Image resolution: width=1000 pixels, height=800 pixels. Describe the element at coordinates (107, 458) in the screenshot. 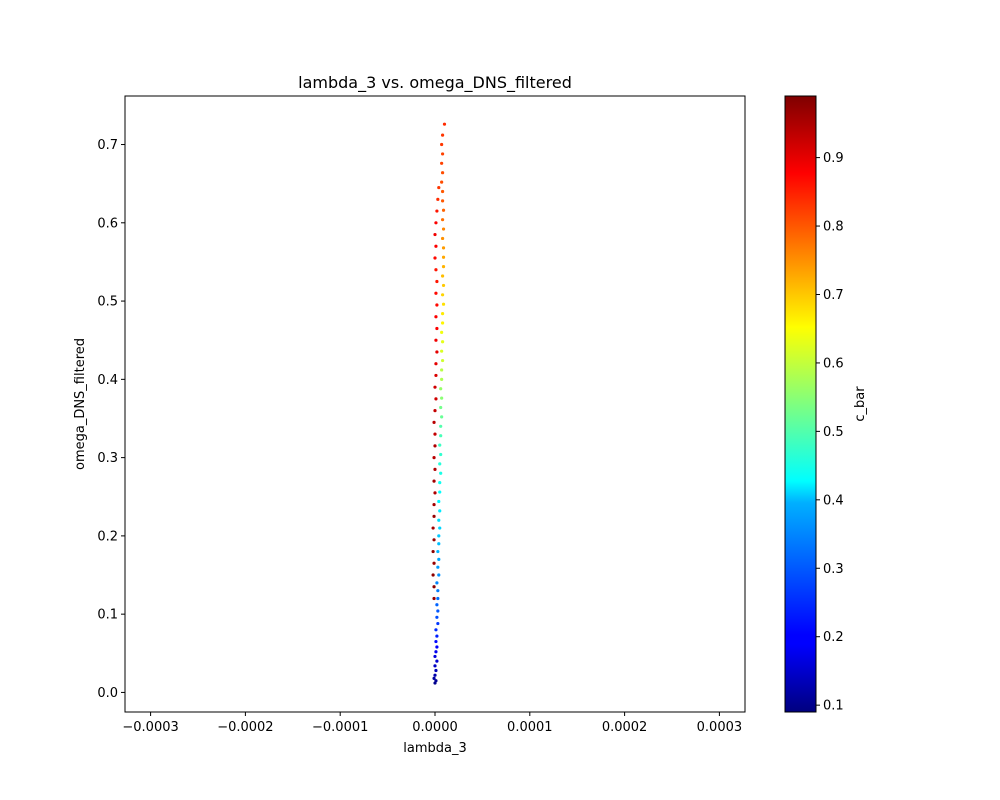

I see `y-tick-label: 0.3` at that location.